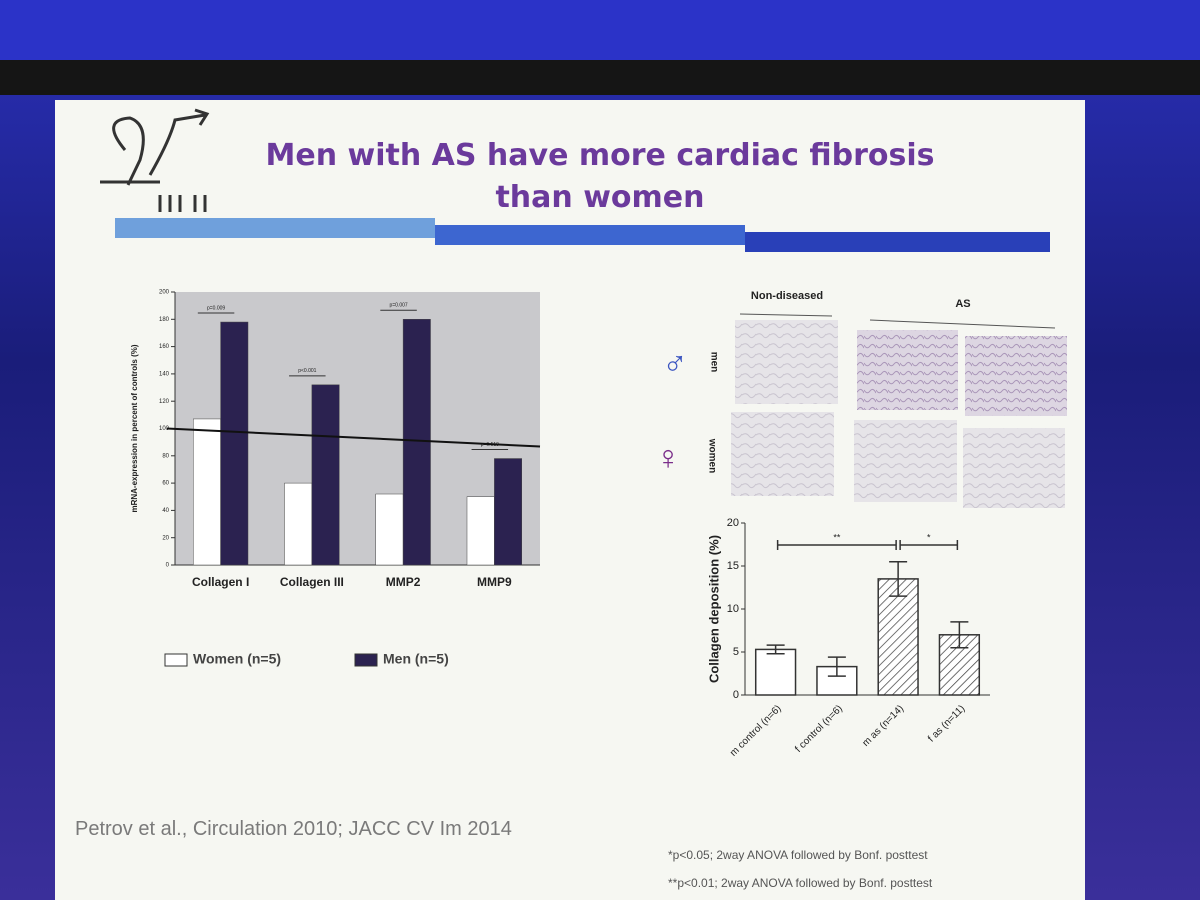  Describe the element at coordinates (736, 652) in the screenshot. I see `y-tick-label: 5` at that location.